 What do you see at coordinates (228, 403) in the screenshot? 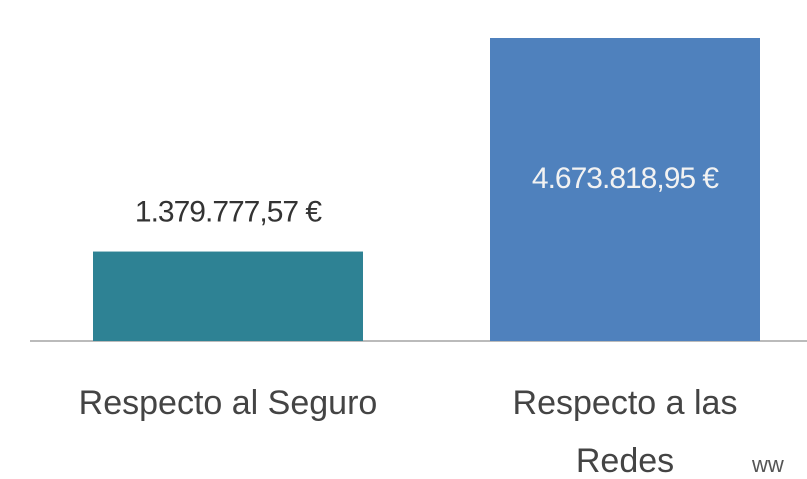
I see `x-tick-label: Respecto al Seguro` at bounding box center [228, 403].